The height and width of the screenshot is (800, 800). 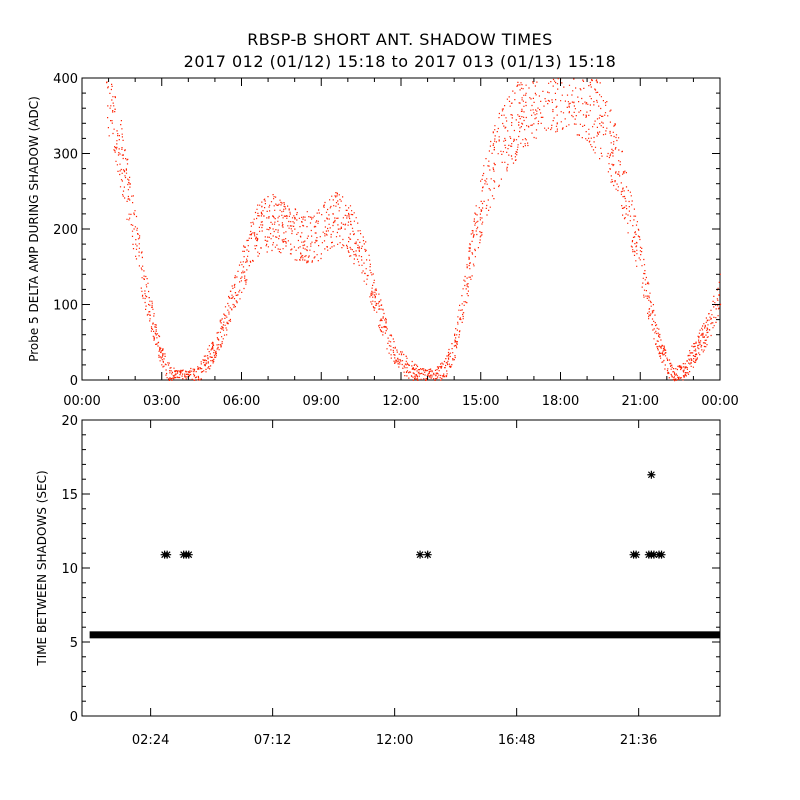 I want to click on plot1-y-tick-label: 100, so click(x=65, y=306).